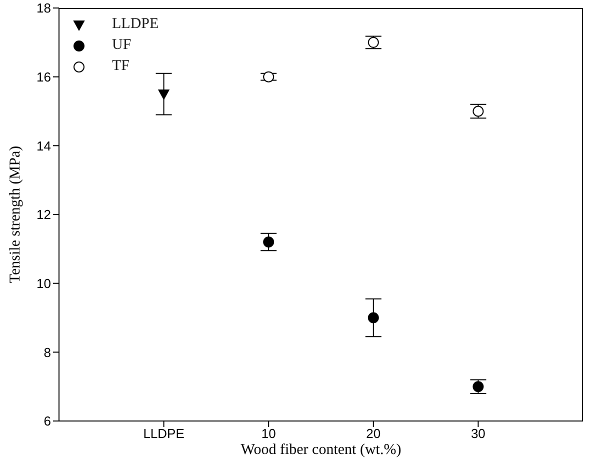  I want to click on y-tick-label: 6, so click(47, 421).